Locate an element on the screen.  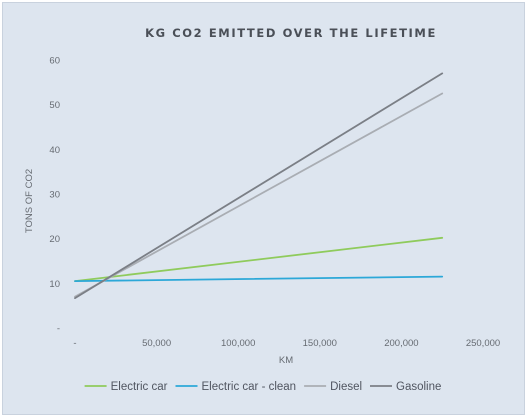
legend-item: Gasoline is located at coordinates (405, 387).